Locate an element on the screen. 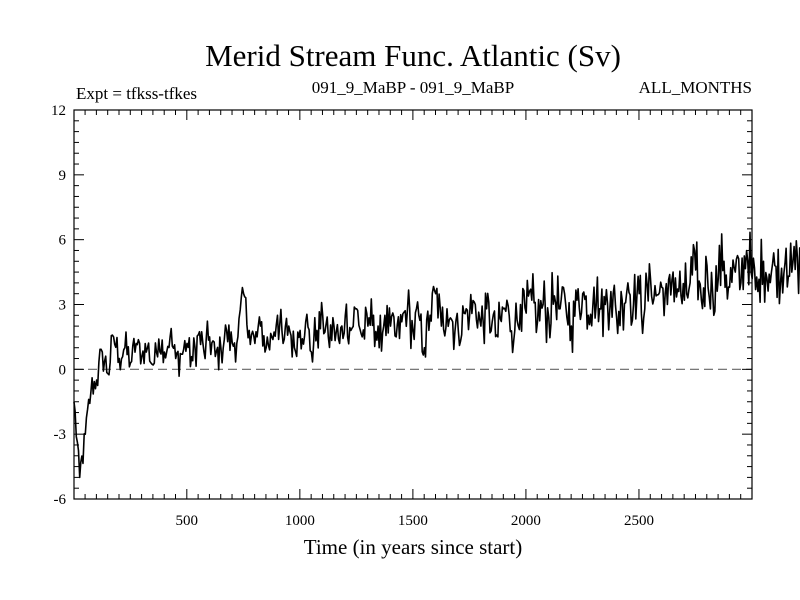  y-tick-label: 3 is located at coordinates (63, 306).